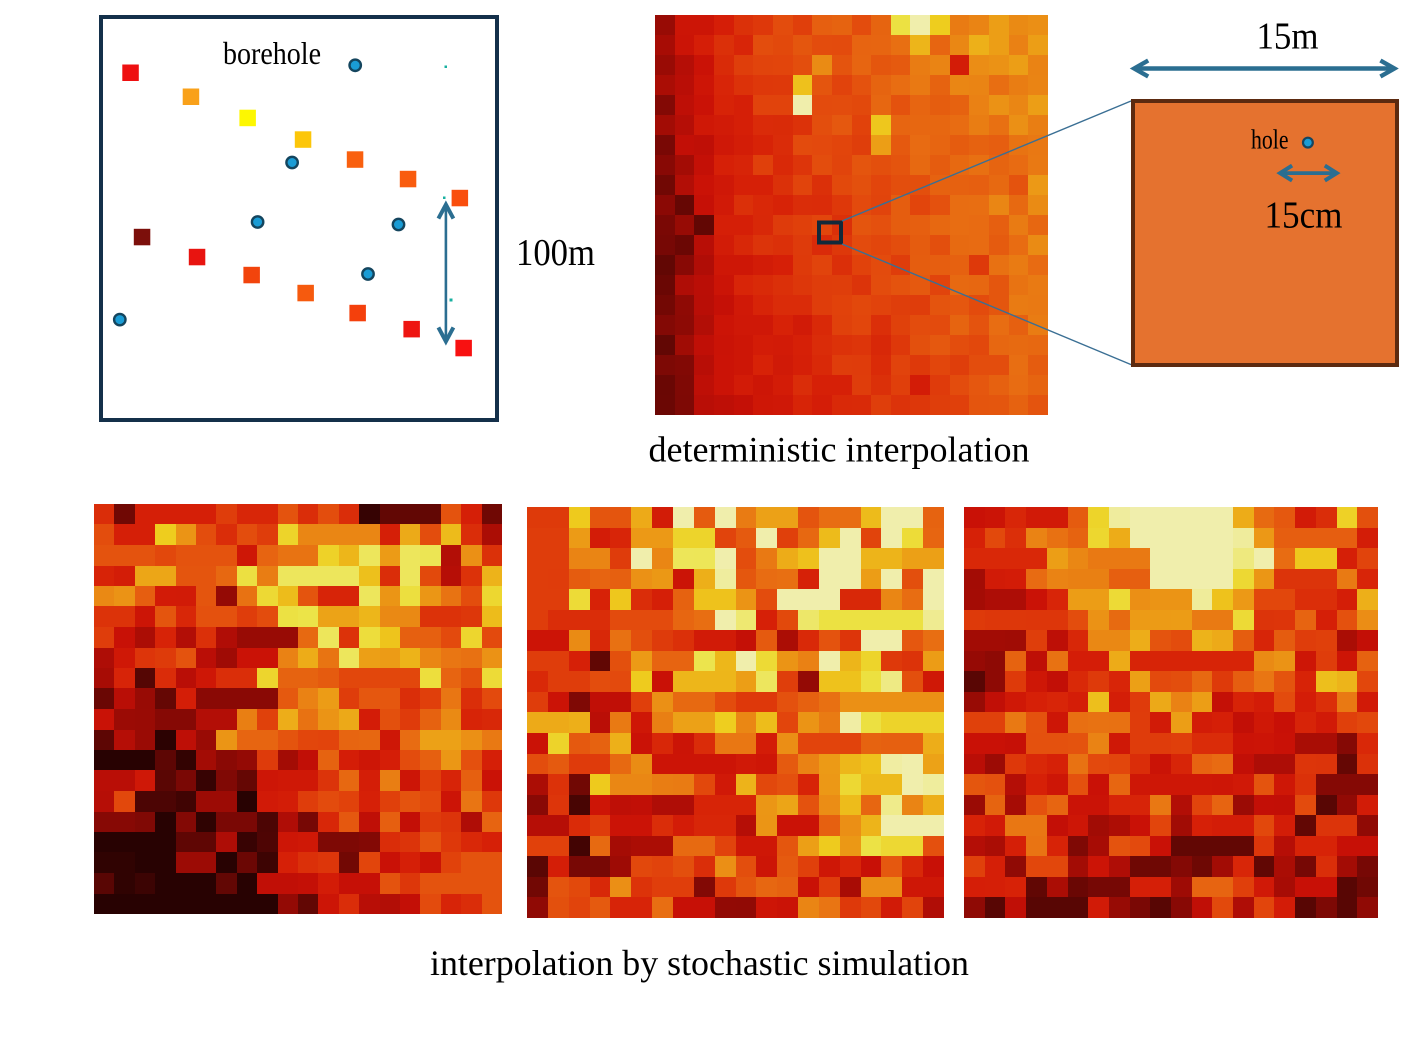  I want to click on svg-text: borehole, so click(272, 53).